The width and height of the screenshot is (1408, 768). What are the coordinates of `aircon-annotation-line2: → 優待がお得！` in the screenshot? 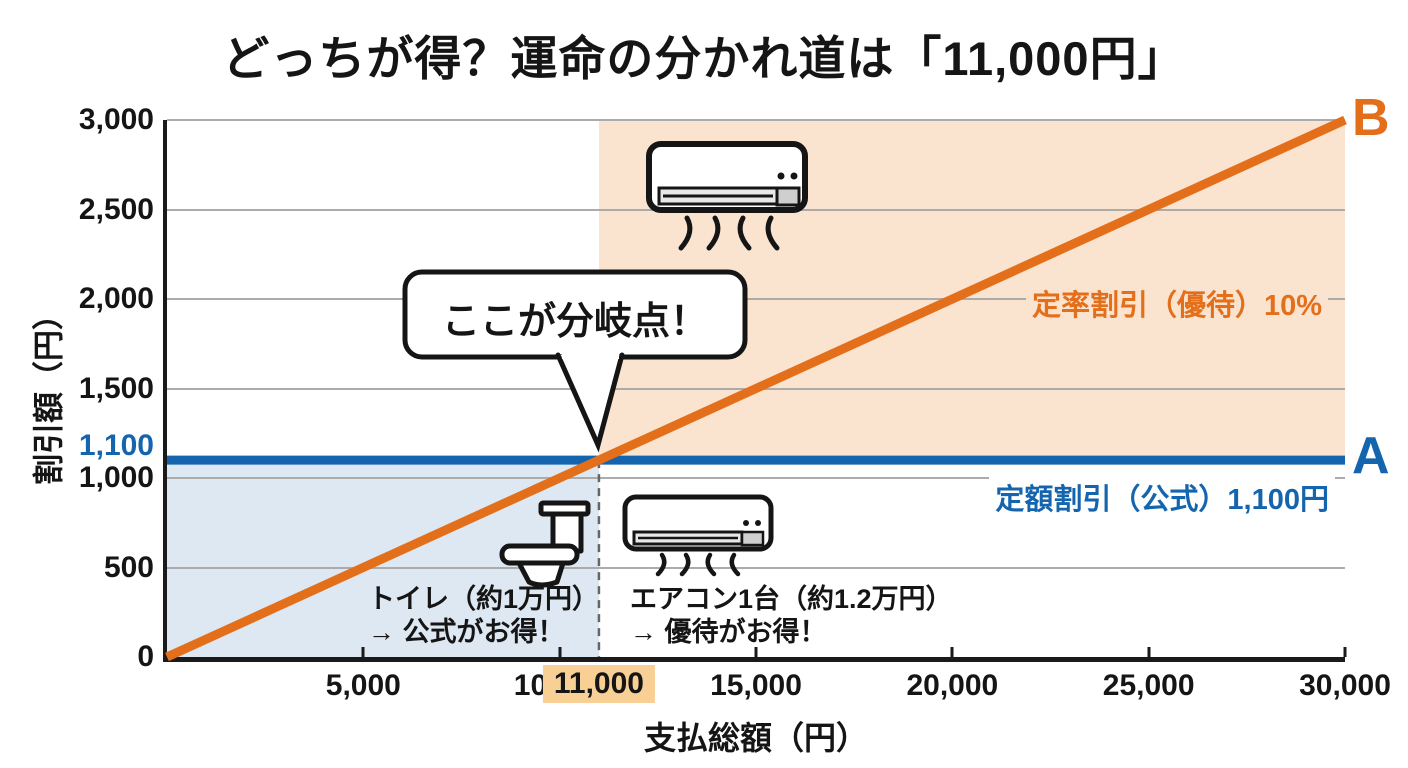 It's located at (728, 632).